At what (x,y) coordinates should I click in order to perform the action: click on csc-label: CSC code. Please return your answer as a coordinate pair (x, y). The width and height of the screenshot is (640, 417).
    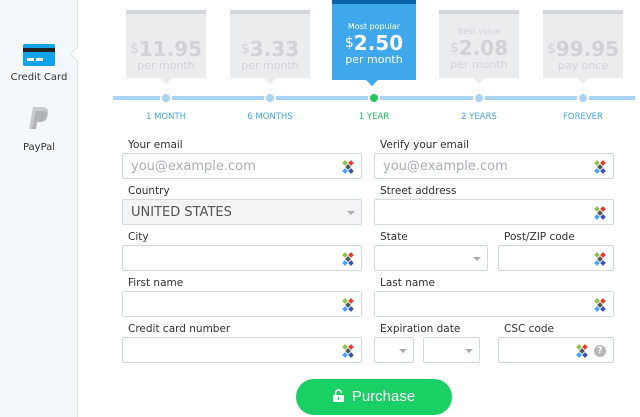
    Looking at the image, I should click on (529, 329).